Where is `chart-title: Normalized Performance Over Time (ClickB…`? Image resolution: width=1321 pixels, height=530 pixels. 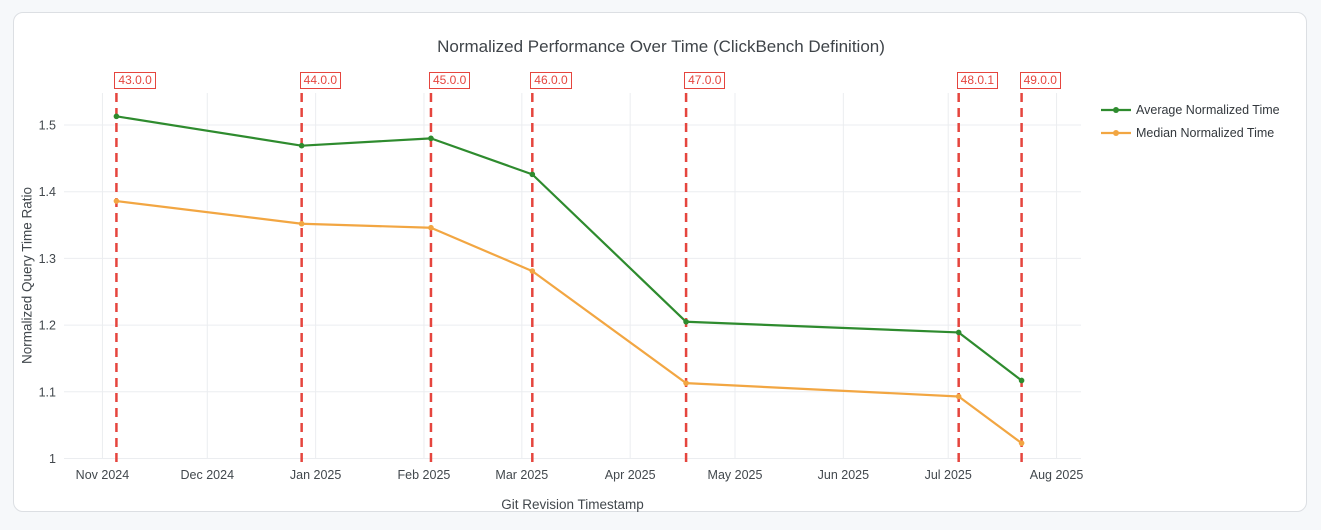
chart-title: Normalized Performance Over Time (ClickB… is located at coordinates (661, 46).